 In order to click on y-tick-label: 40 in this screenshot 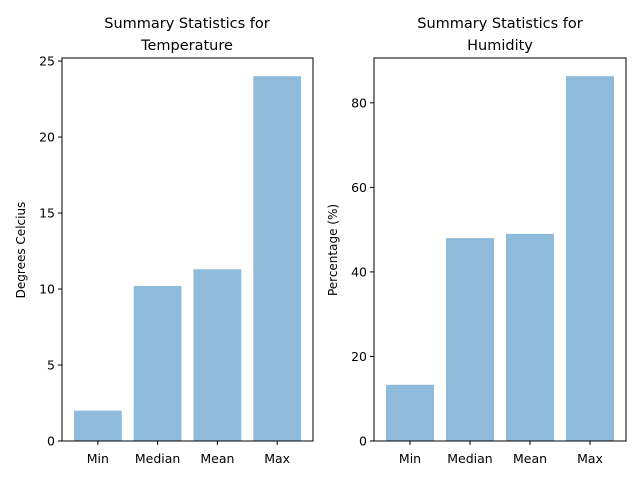, I will do `click(359, 271)`.